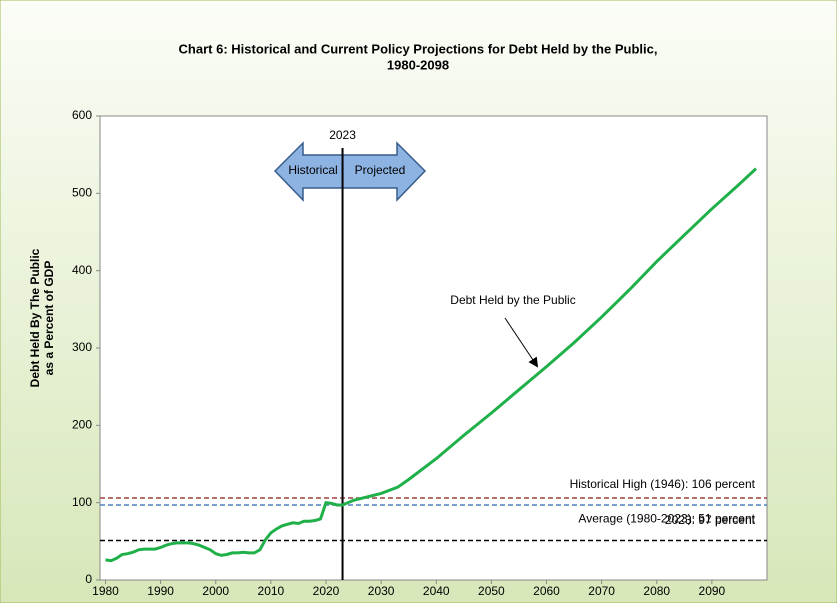 Image resolution: width=837 pixels, height=603 pixels. What do you see at coordinates (712, 591) in the screenshot?
I see `x-tick-label: 2090` at bounding box center [712, 591].